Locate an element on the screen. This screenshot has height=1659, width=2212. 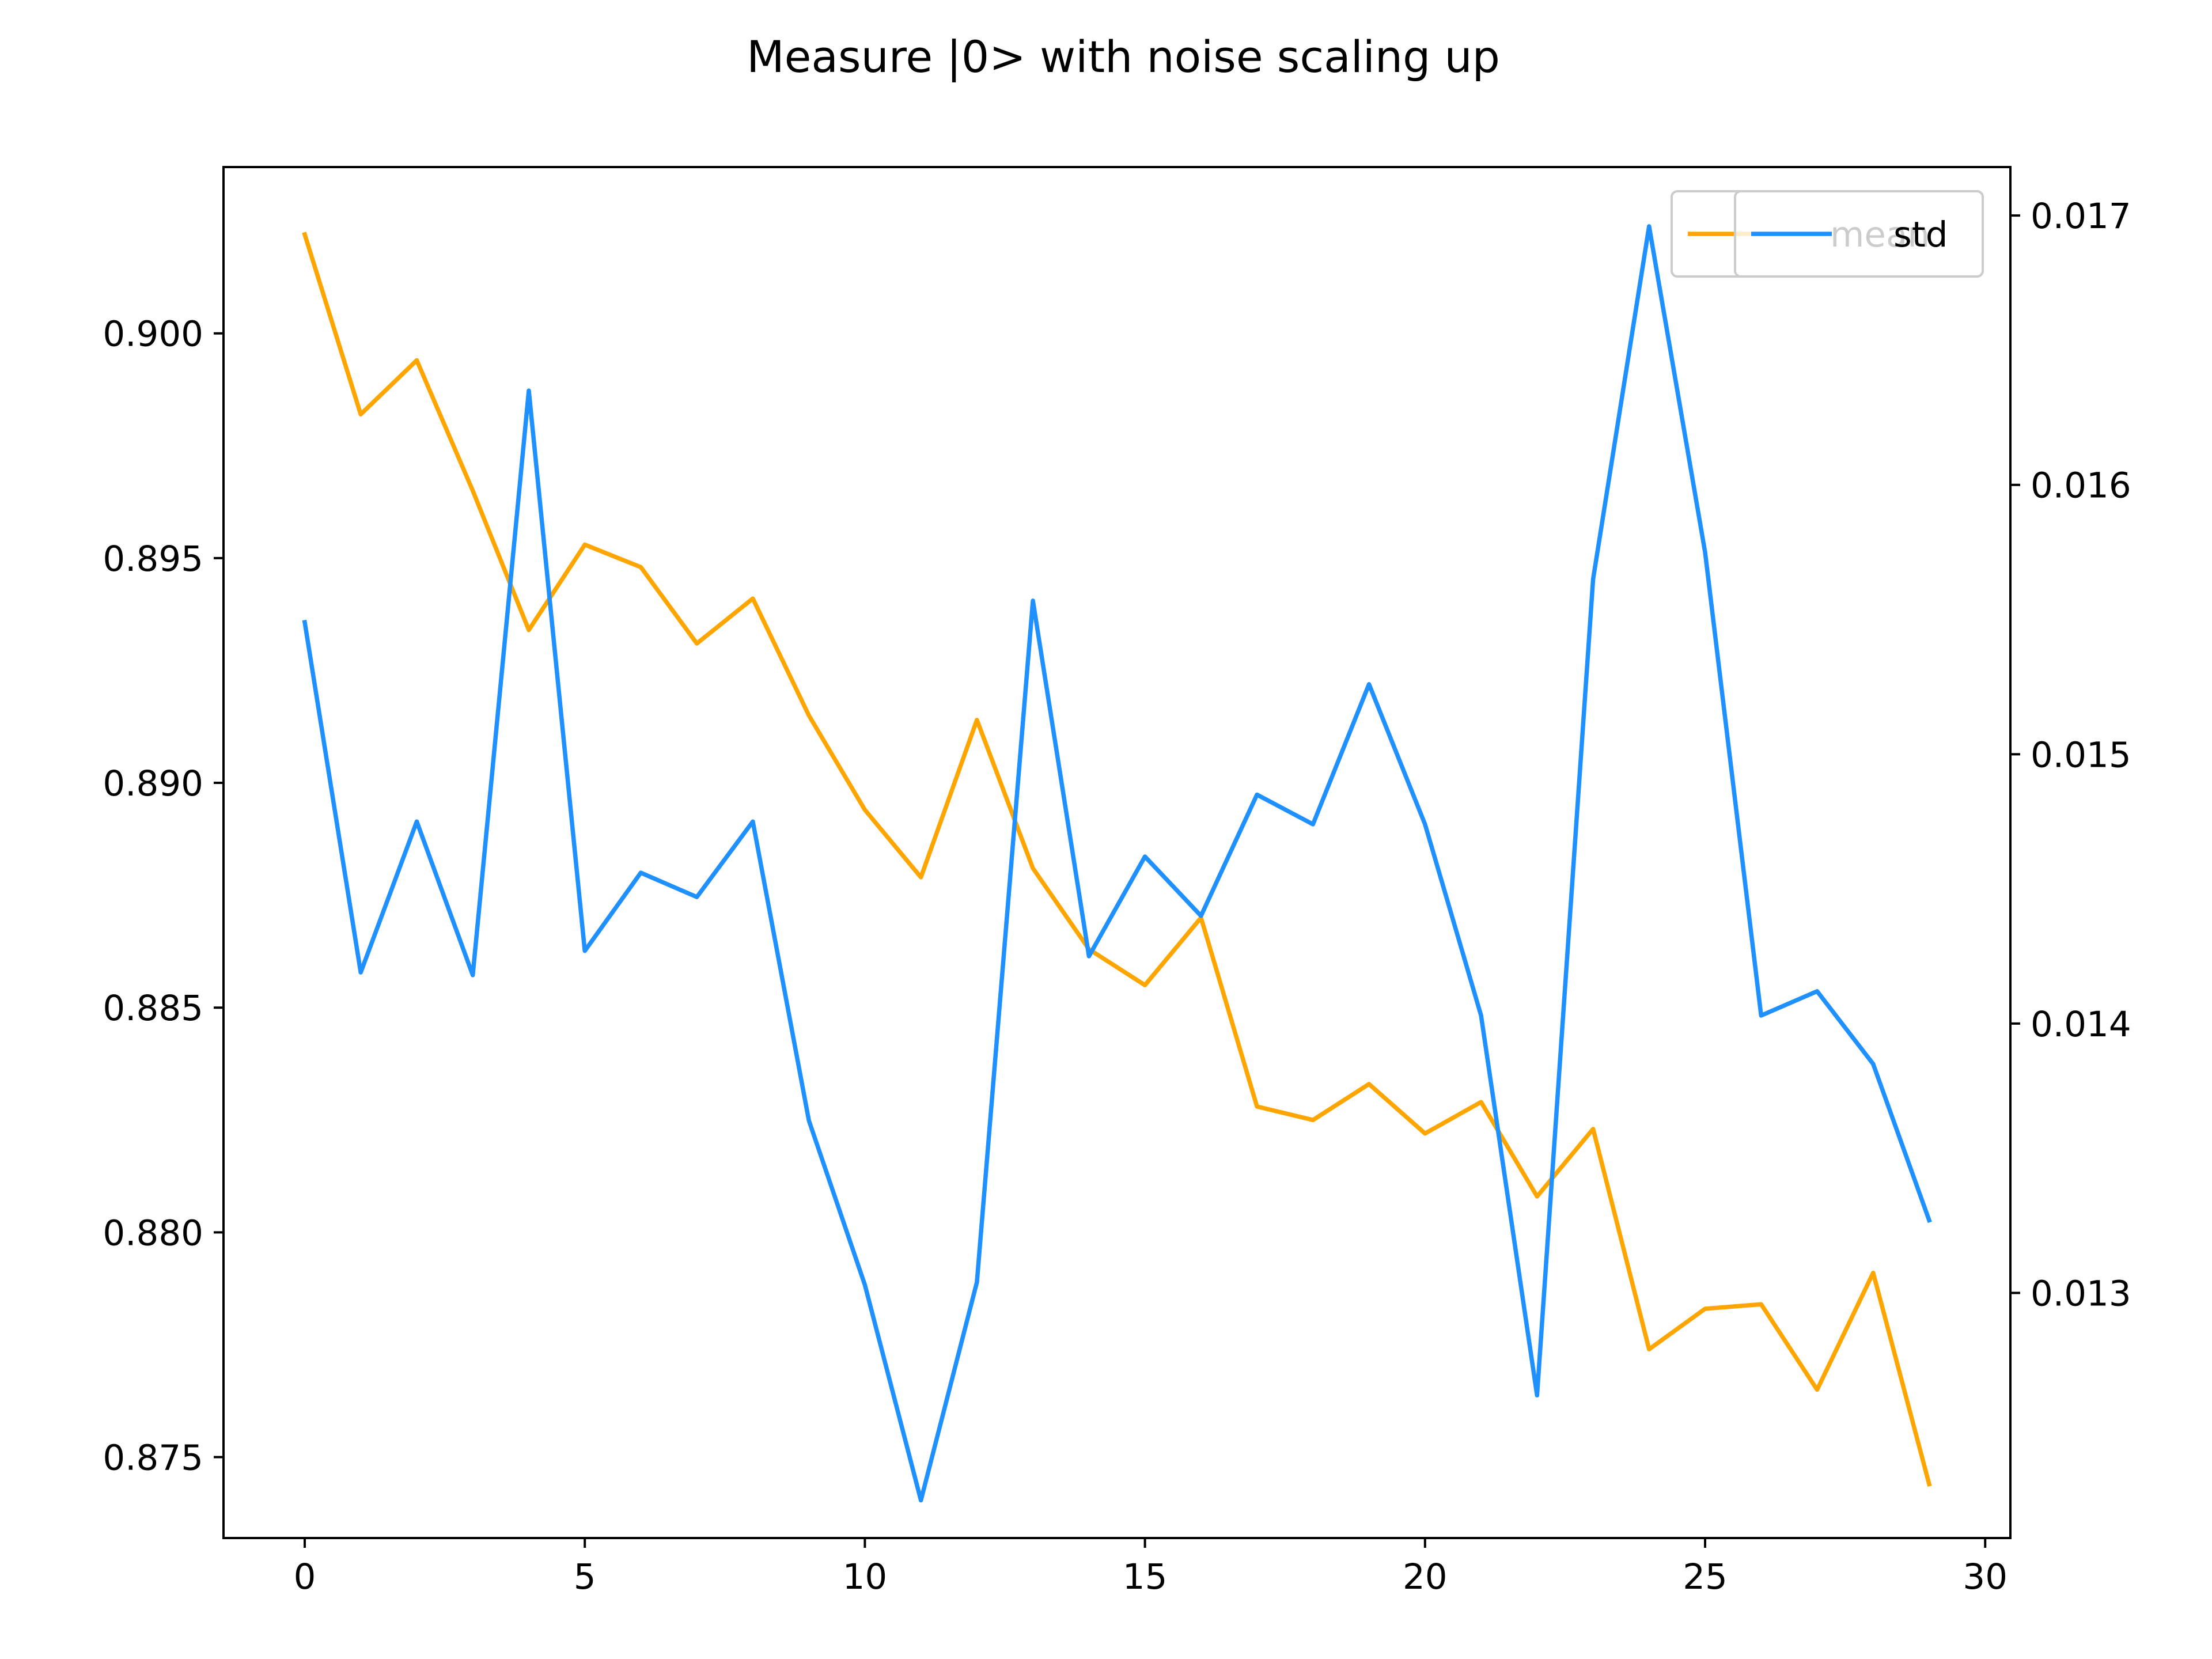
legend-frame is located at coordinates (1859, 234).